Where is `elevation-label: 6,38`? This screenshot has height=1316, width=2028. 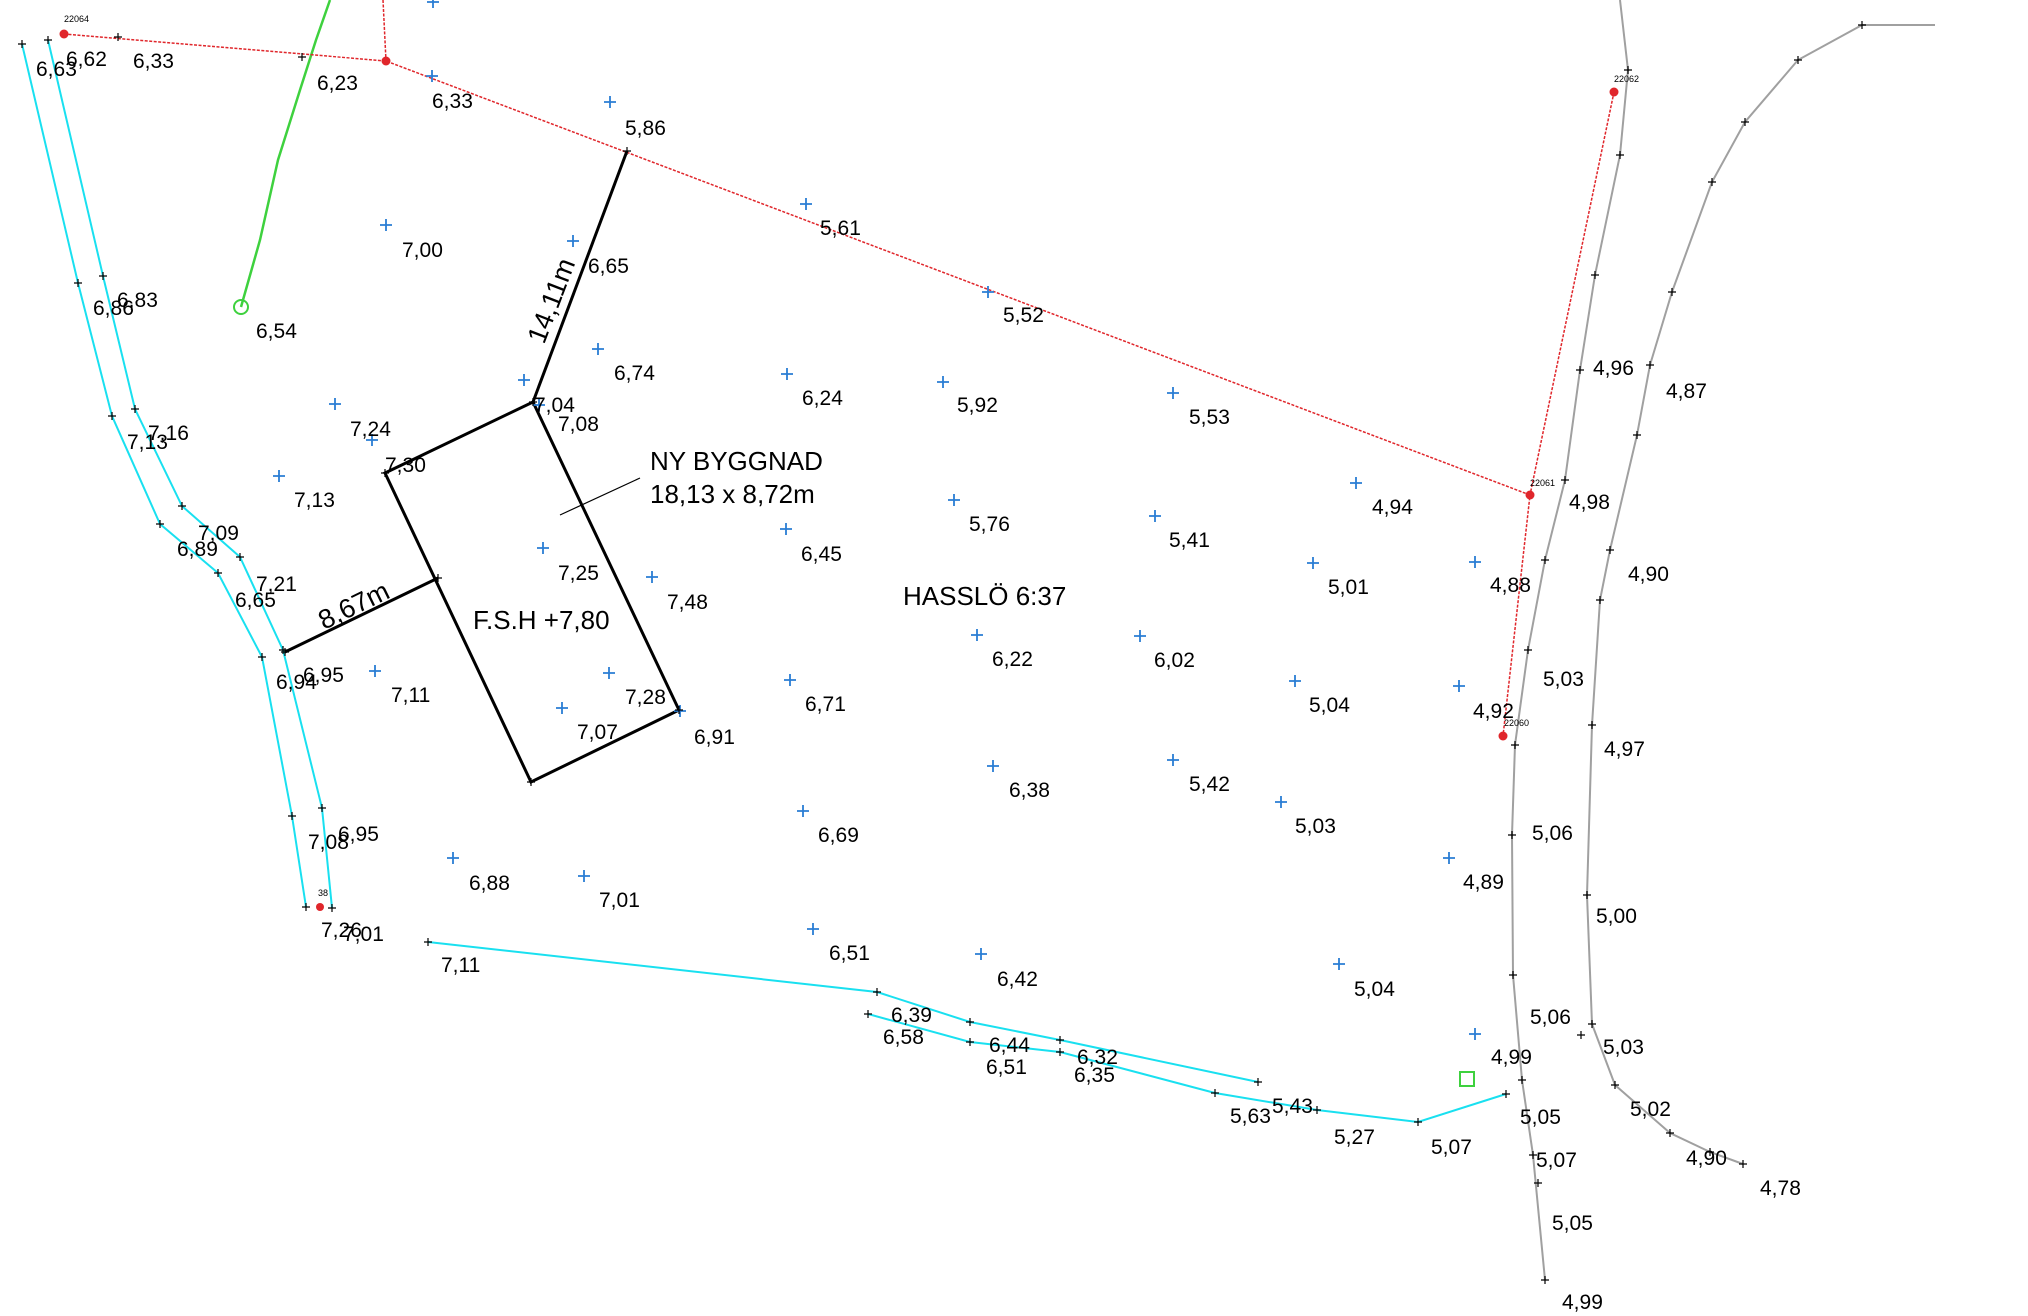
elevation-label: 6,38 is located at coordinates (1029, 790).